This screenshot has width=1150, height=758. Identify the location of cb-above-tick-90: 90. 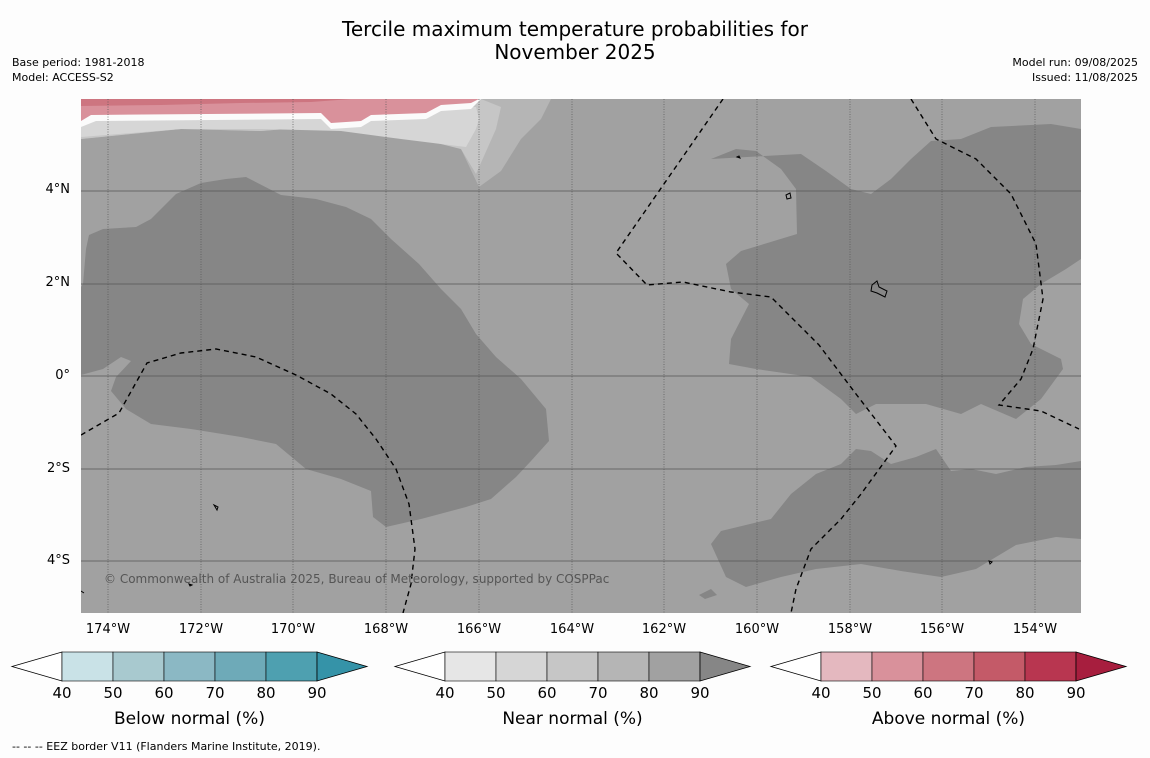
(1076, 693).